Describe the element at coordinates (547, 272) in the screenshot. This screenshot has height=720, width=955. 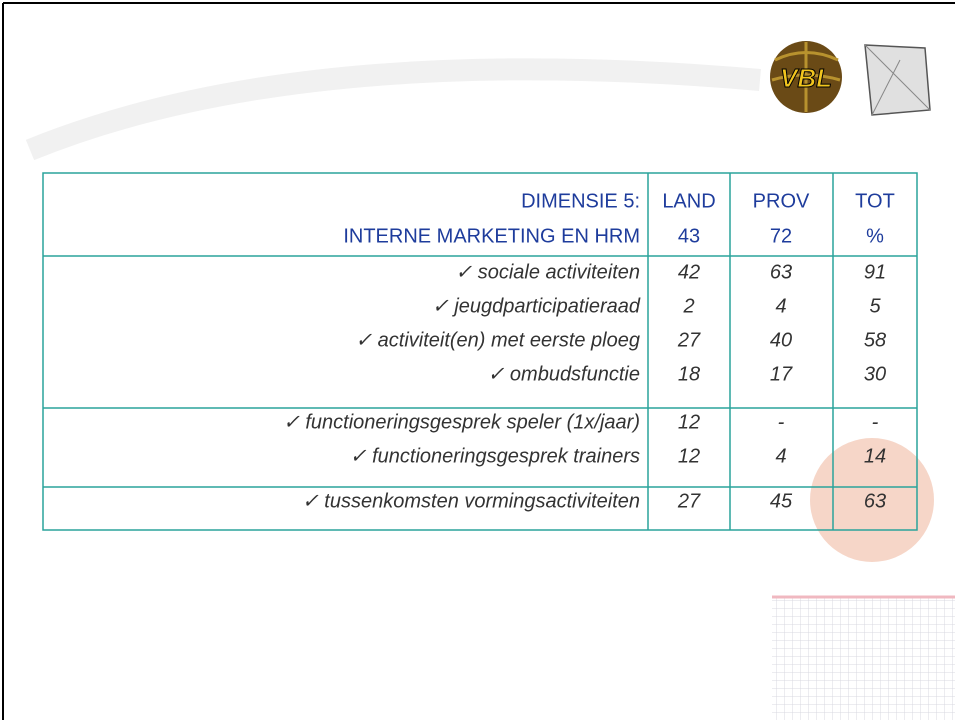
I see `row-label: ✓ sociale activiteiten` at that location.